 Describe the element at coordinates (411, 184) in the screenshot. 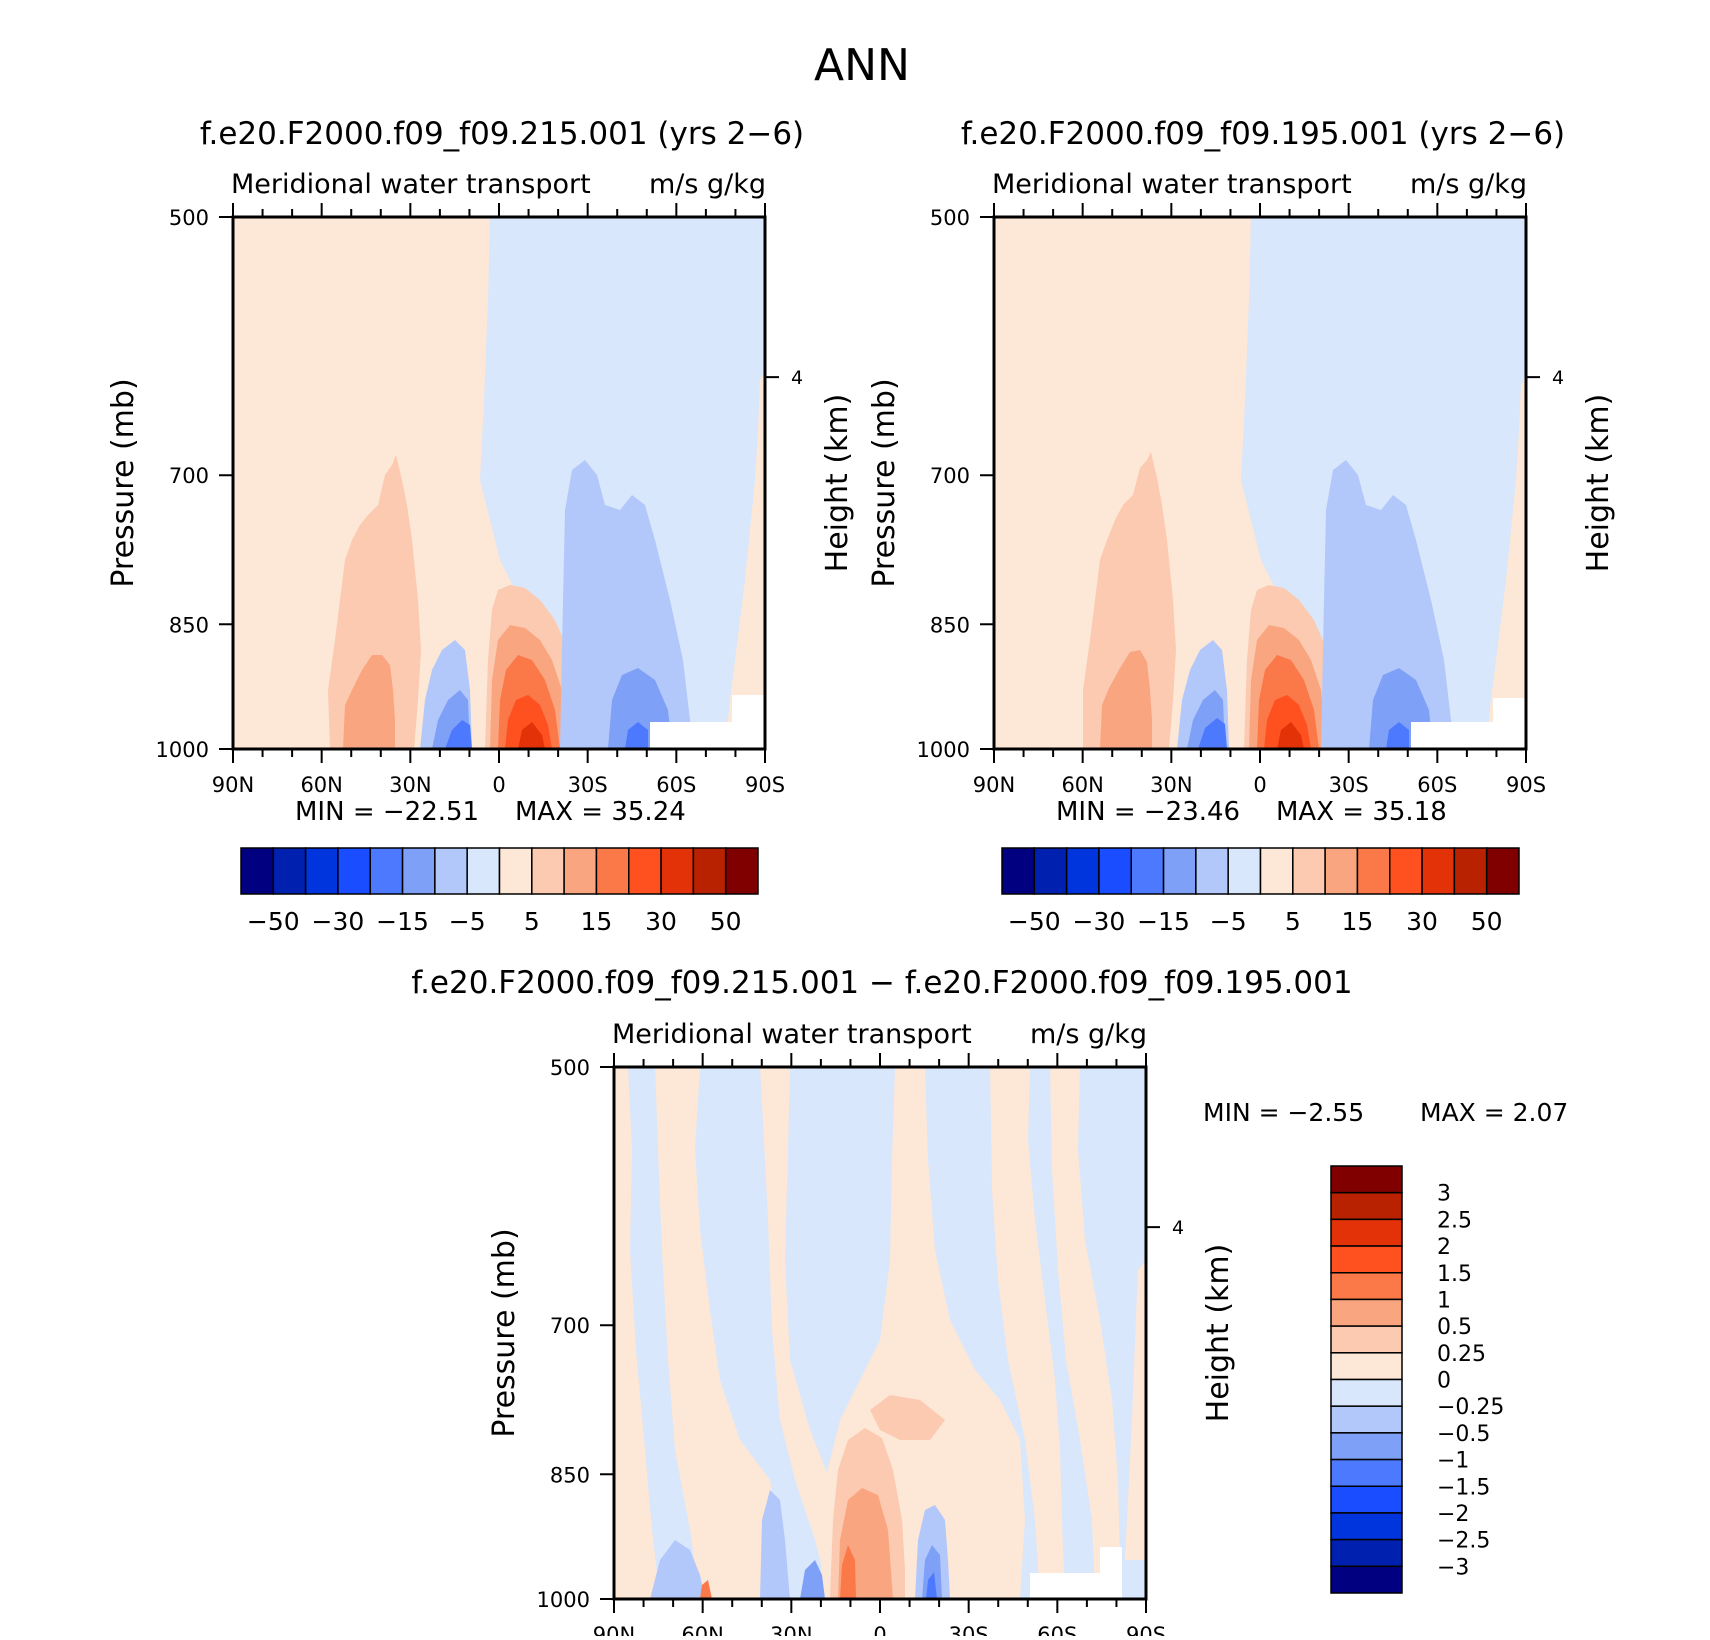

I see `panel-1-subtitle-left: Meridional water transport` at that location.